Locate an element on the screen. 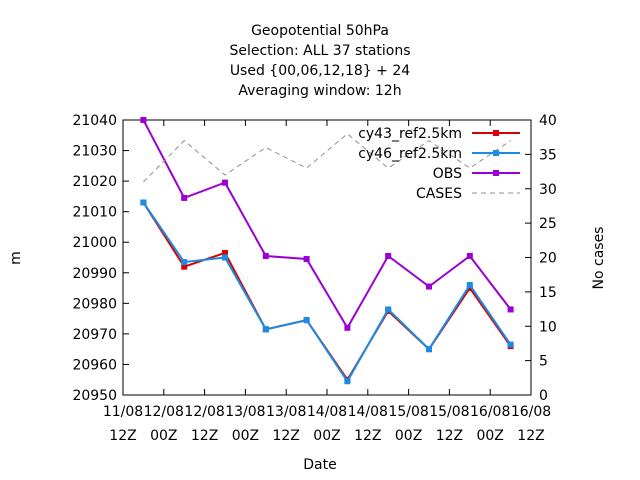 Image resolution: width=640 pixels, height=480 pixels. y2-tick-label: 10 is located at coordinates (548, 327).